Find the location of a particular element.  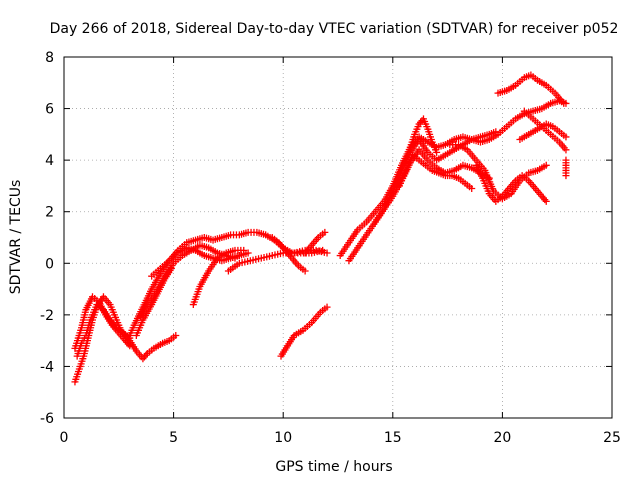

x-tick-label: 15 is located at coordinates (393, 438).